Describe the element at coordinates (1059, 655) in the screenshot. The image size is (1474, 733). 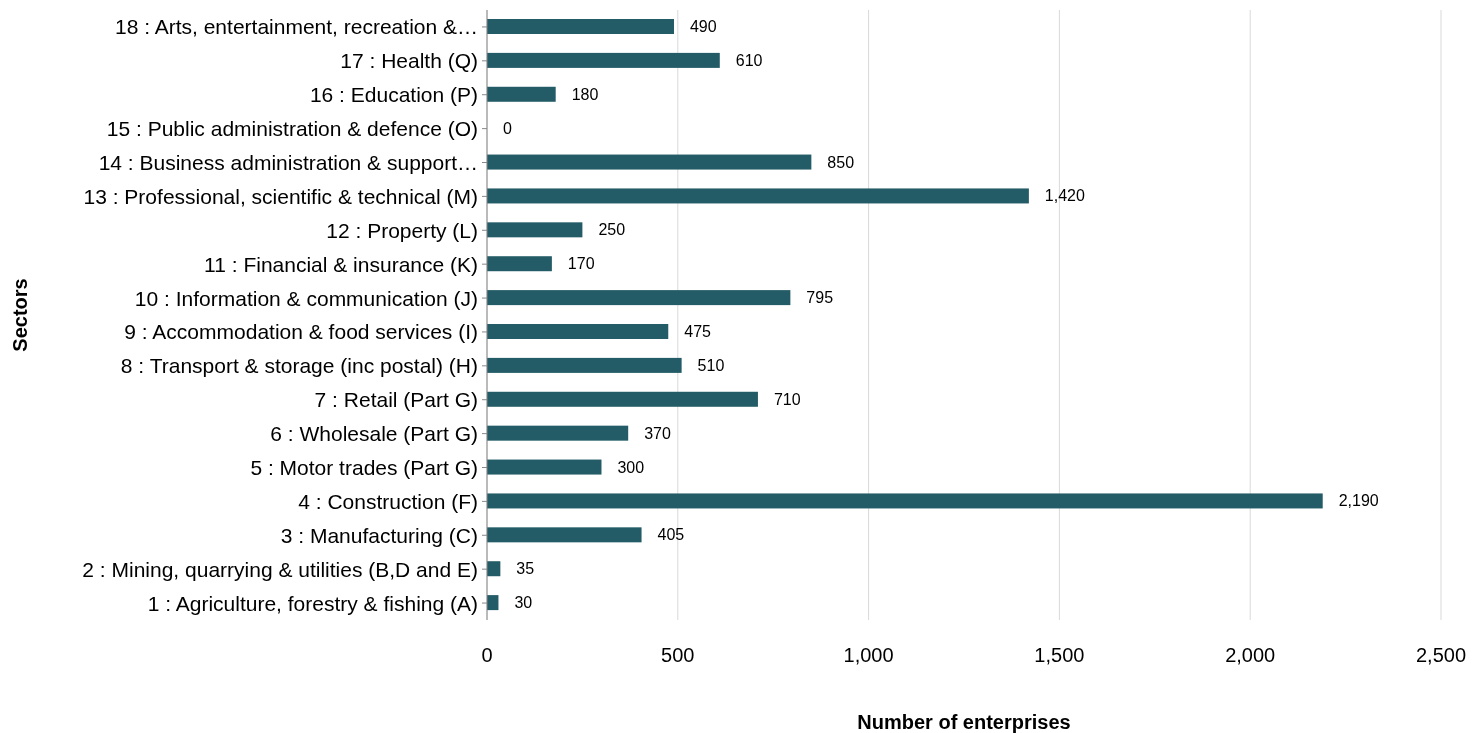
I see `x-tick-label: 1,500` at that location.